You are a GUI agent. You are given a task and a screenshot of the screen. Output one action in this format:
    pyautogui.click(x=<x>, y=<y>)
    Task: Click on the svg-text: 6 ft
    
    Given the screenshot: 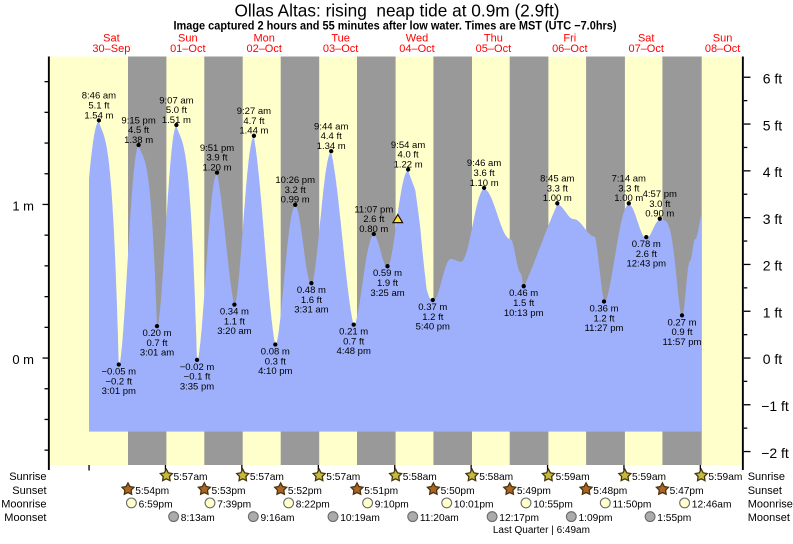 What is the action you would take?
    pyautogui.click(x=773, y=79)
    